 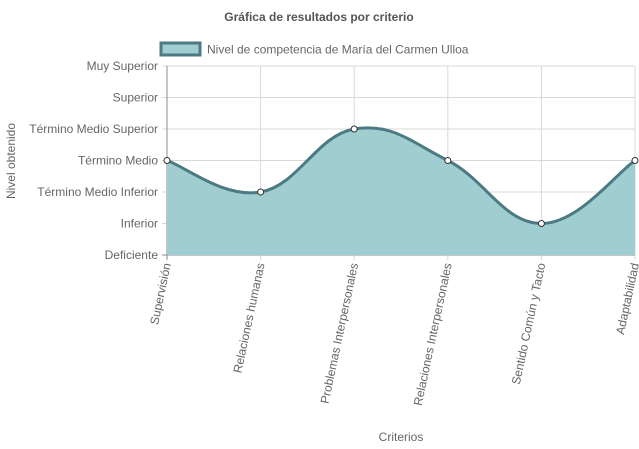 I want to click on x-tick-label: Adaptabilidad, so click(x=626, y=299).